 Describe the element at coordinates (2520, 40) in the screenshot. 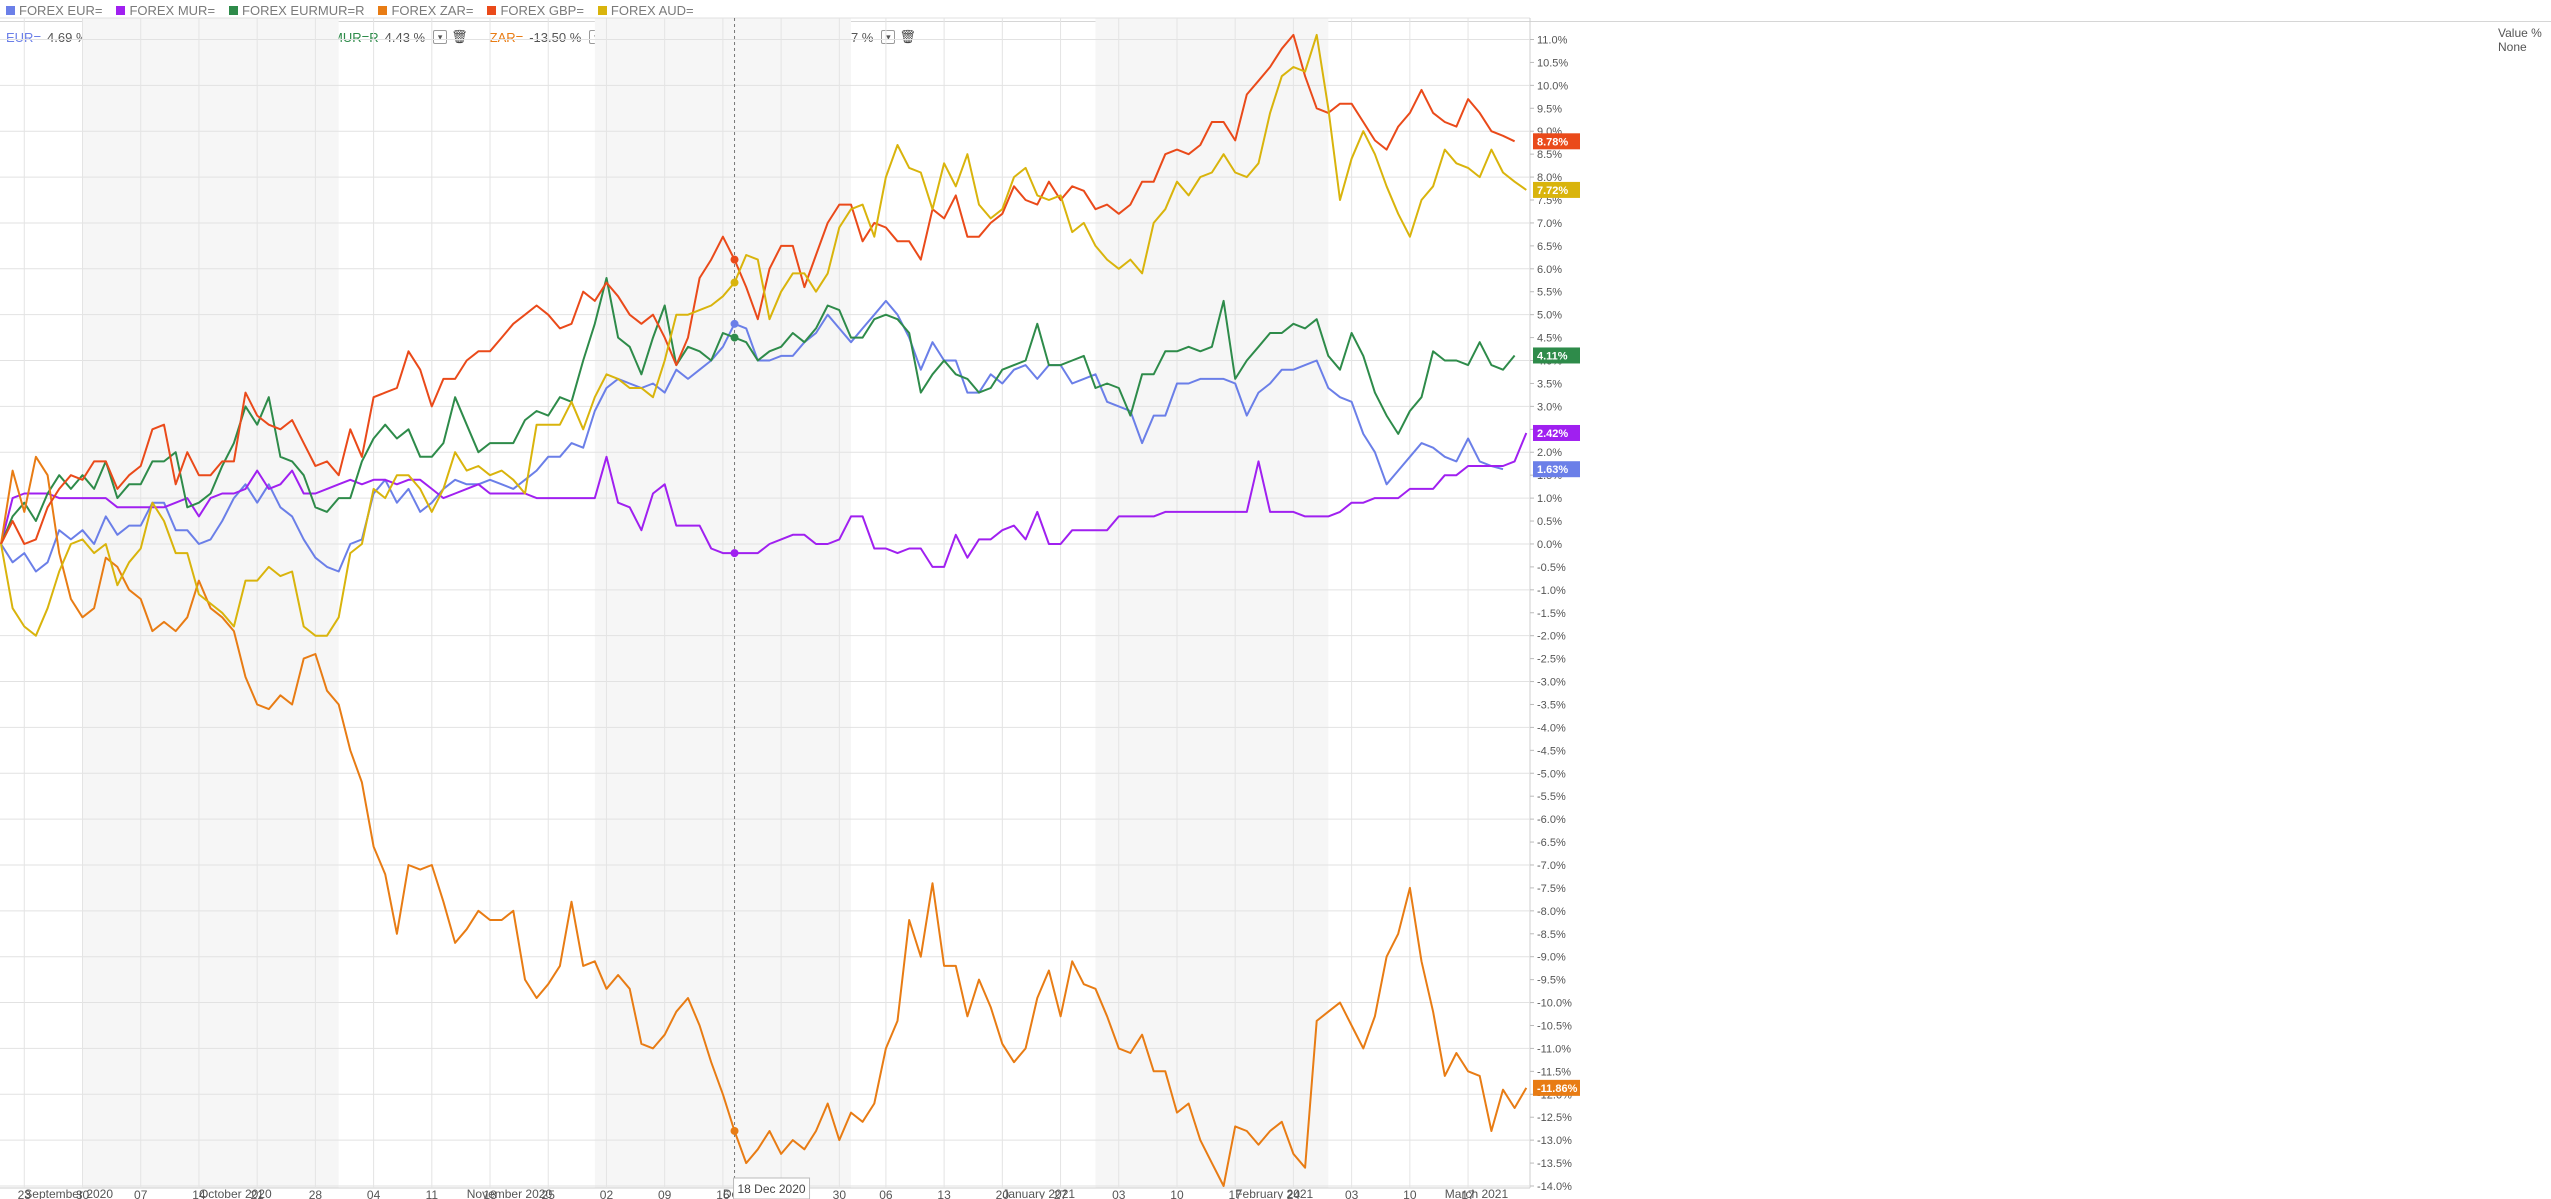

I see `value-axis-header: Value % None` at that location.